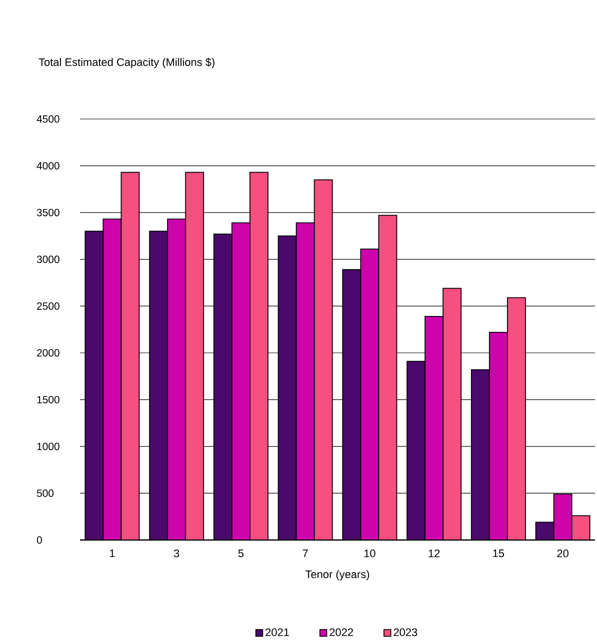 The width and height of the screenshot is (597, 643). Describe the element at coordinates (562, 554) in the screenshot. I see `x-tick-label: 20` at that location.